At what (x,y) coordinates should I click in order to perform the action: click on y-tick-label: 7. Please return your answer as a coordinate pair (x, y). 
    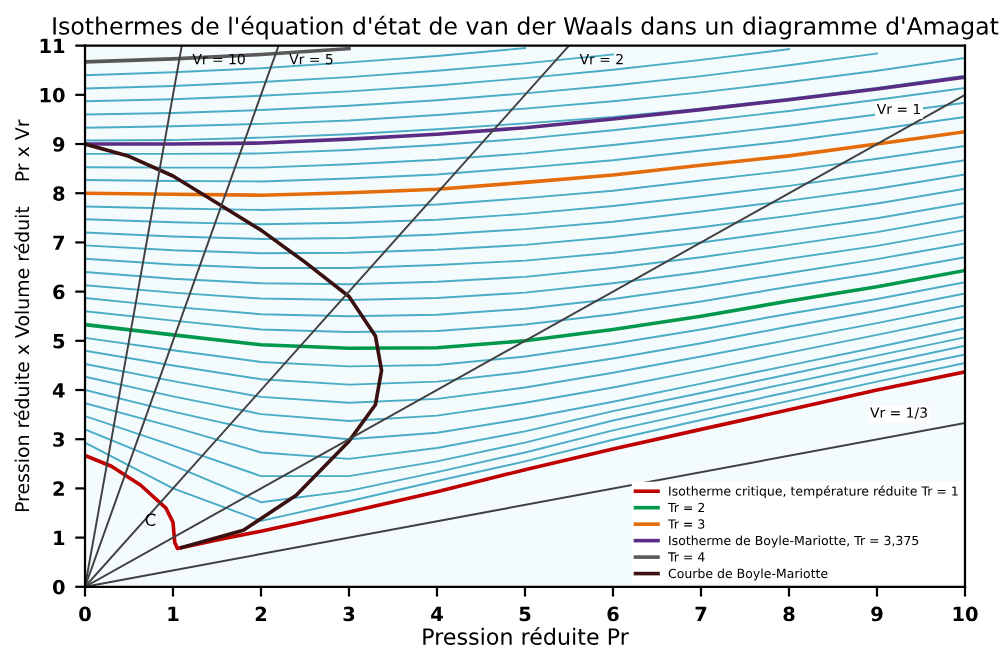
    Looking at the image, I should click on (59, 242).